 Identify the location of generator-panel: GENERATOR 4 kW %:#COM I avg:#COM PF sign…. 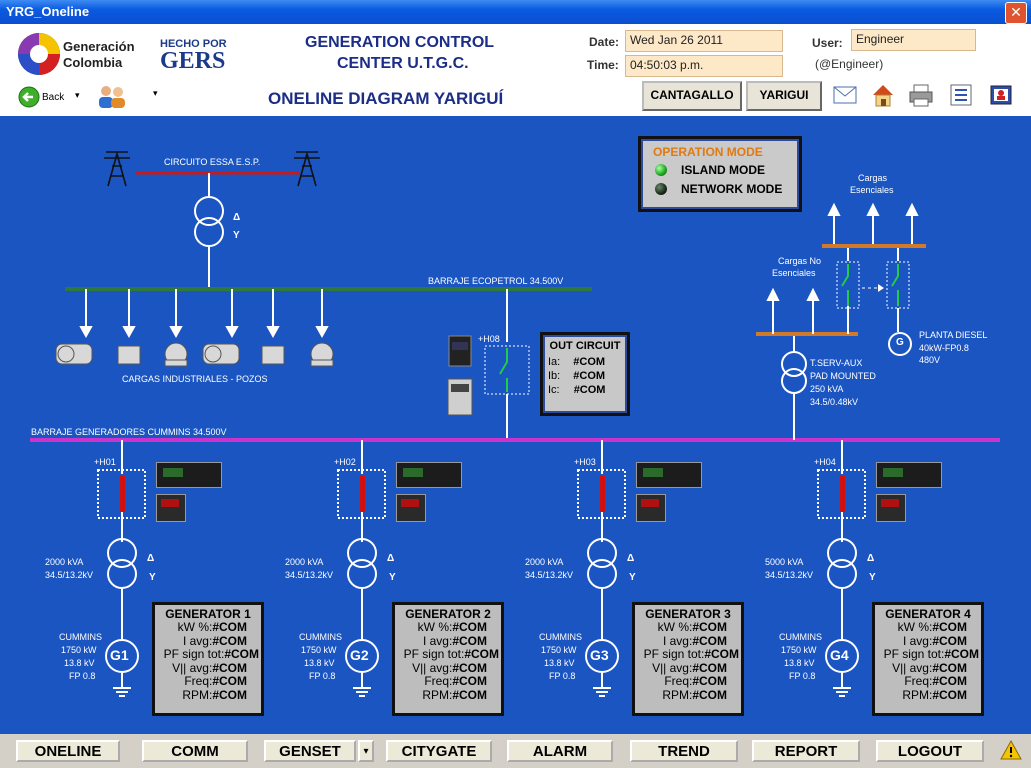
(928, 659).